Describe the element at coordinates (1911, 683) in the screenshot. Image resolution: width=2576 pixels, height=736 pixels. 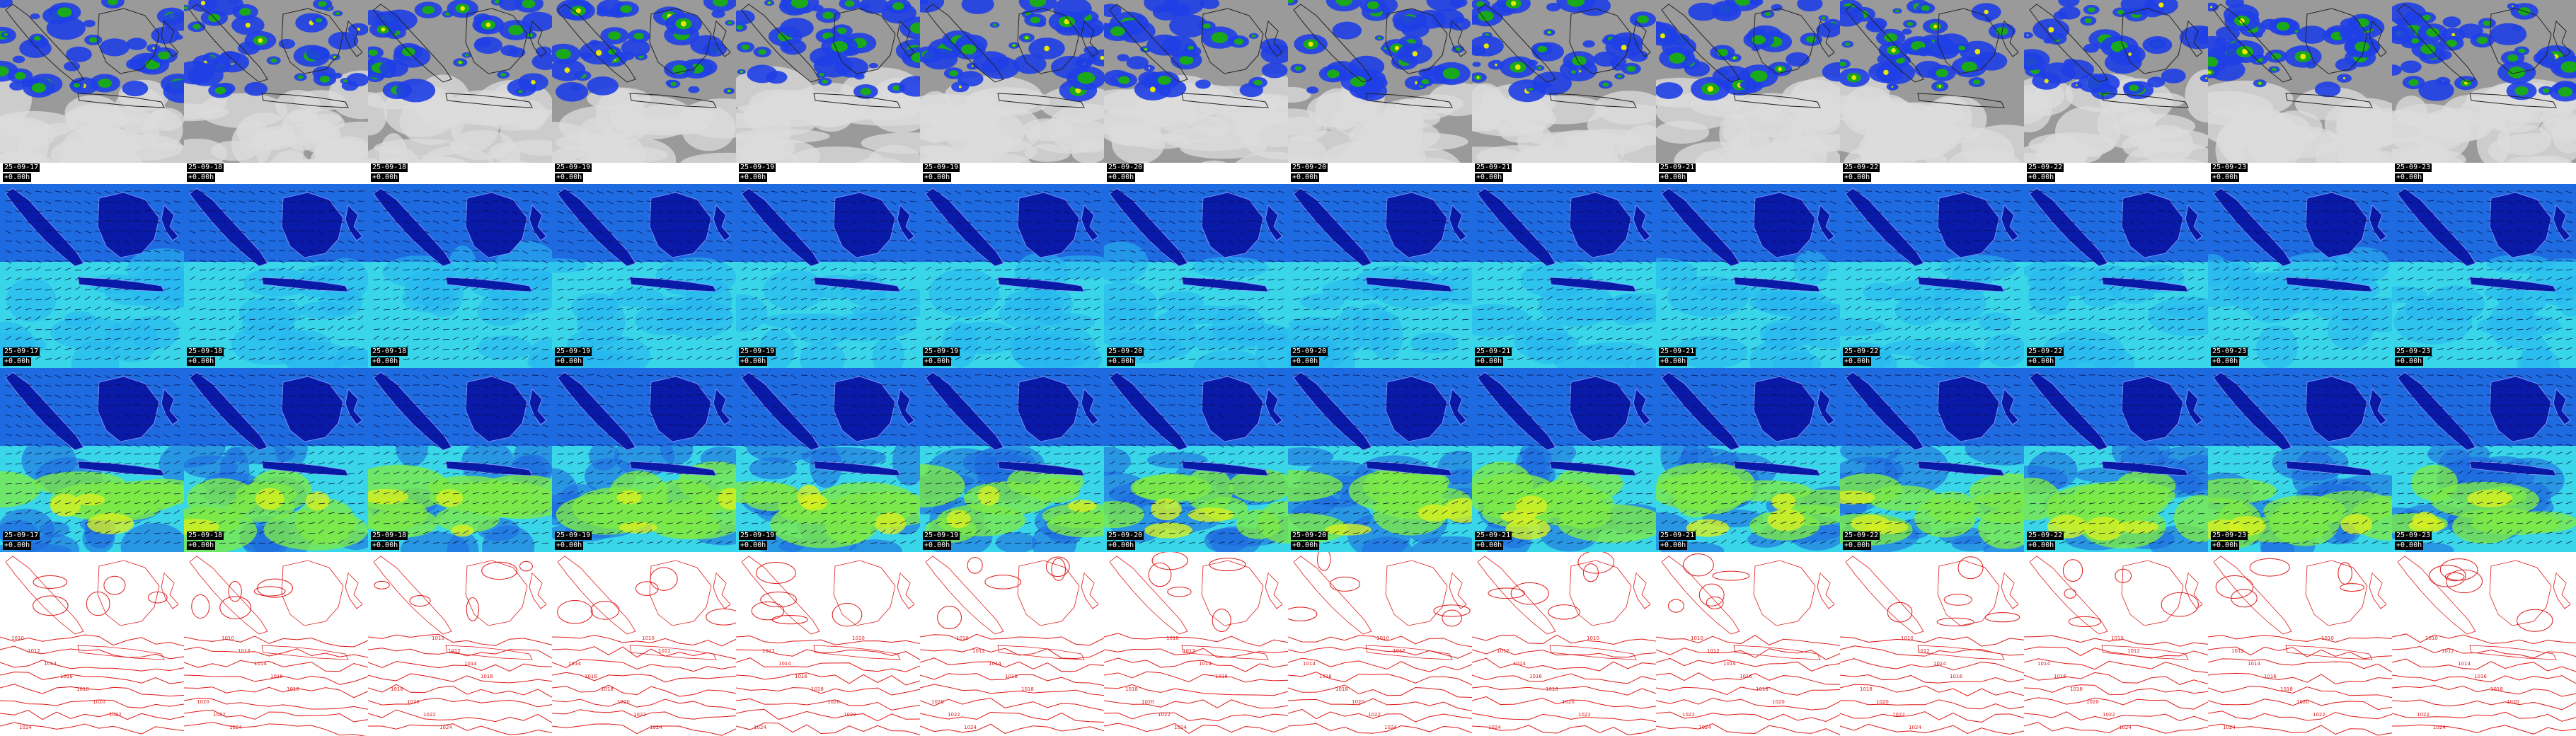
I see `isobar-value-labels: 1010 1012 1014 1016 1018 1020 1022 1024` at that location.